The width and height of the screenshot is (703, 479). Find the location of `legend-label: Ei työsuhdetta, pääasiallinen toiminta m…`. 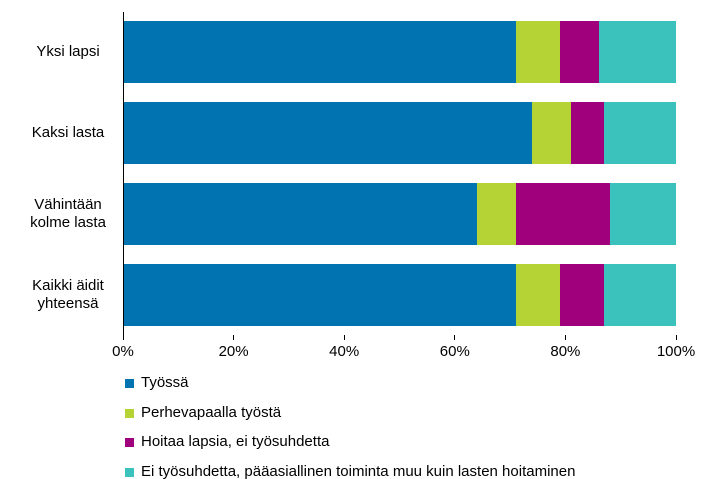

legend-label: Ei työsuhdetta, pääasiallinen toiminta m… is located at coordinates (358, 470).